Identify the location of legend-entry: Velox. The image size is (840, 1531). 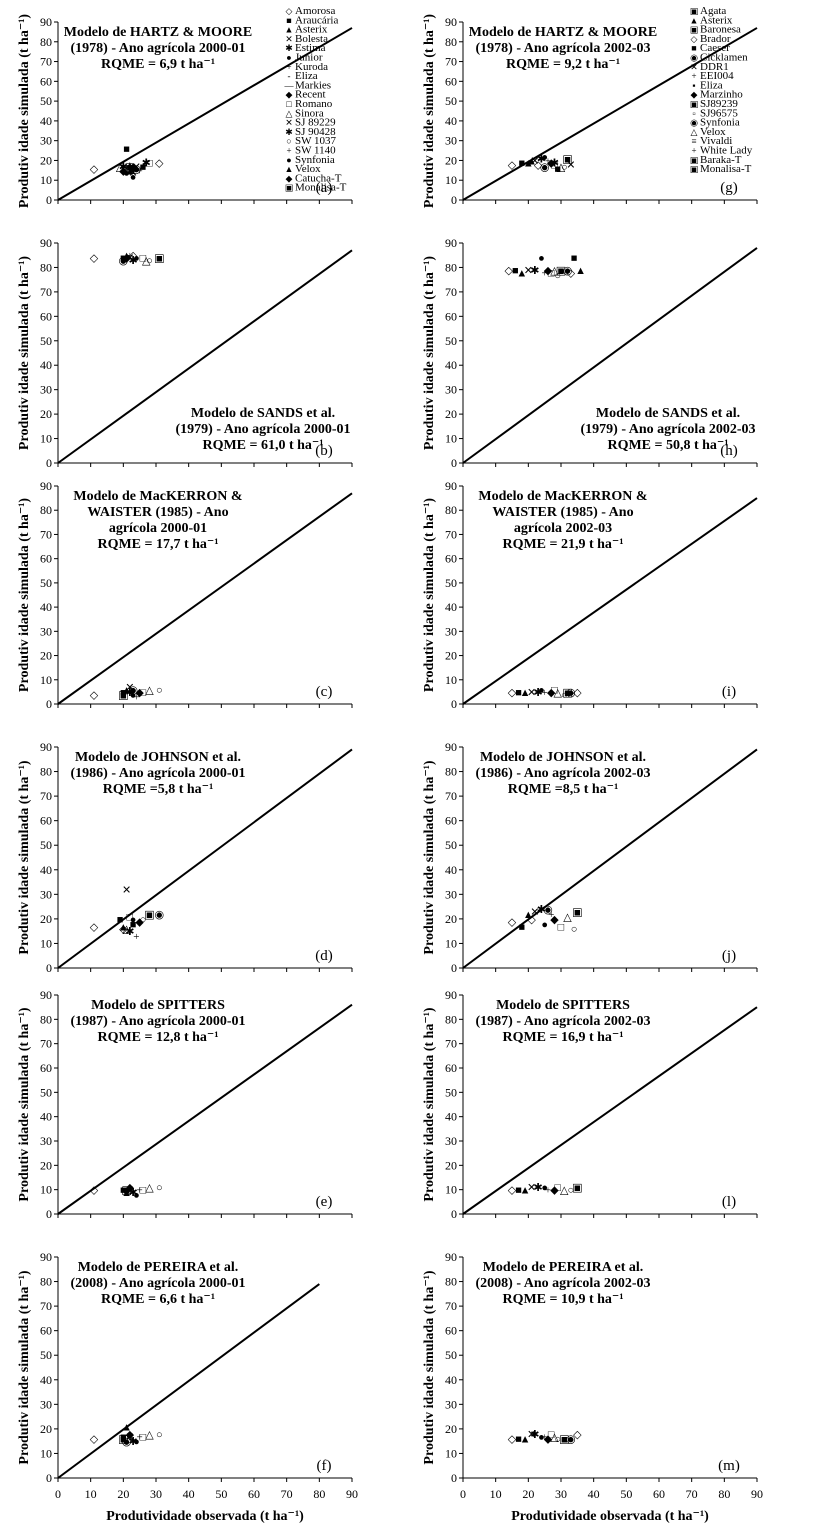
(713, 132).